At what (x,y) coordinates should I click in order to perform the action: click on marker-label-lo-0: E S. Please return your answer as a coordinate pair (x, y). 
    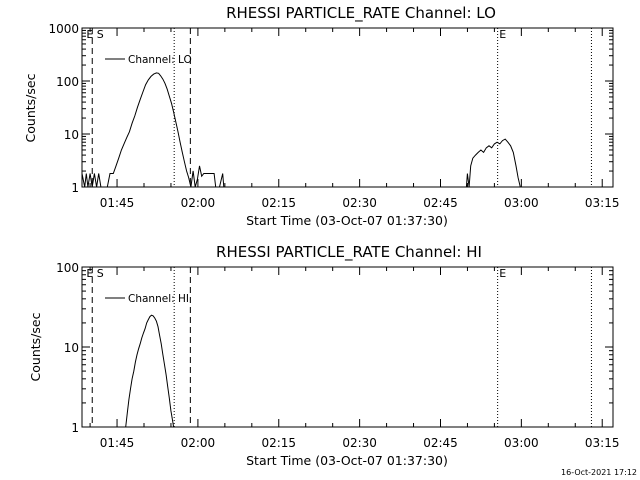
    Looking at the image, I should click on (94, 34).